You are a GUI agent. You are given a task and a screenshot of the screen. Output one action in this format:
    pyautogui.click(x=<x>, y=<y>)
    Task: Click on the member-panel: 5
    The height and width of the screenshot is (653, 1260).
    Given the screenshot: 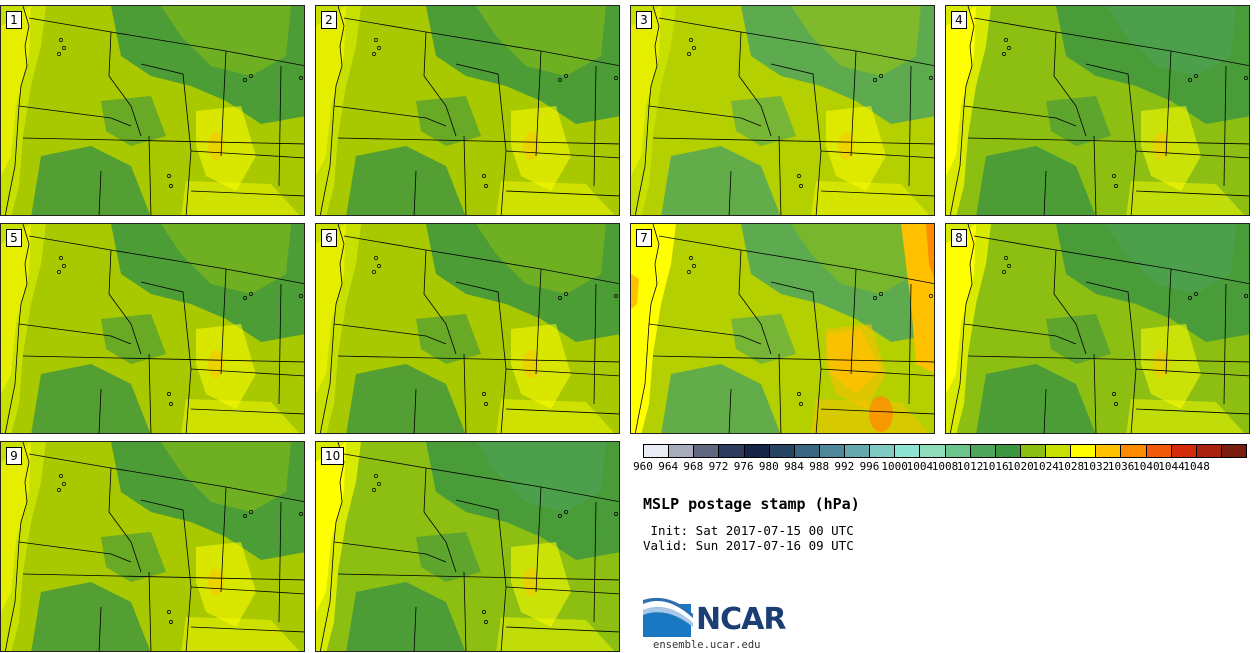 What is the action you would take?
    pyautogui.click(x=152, y=328)
    